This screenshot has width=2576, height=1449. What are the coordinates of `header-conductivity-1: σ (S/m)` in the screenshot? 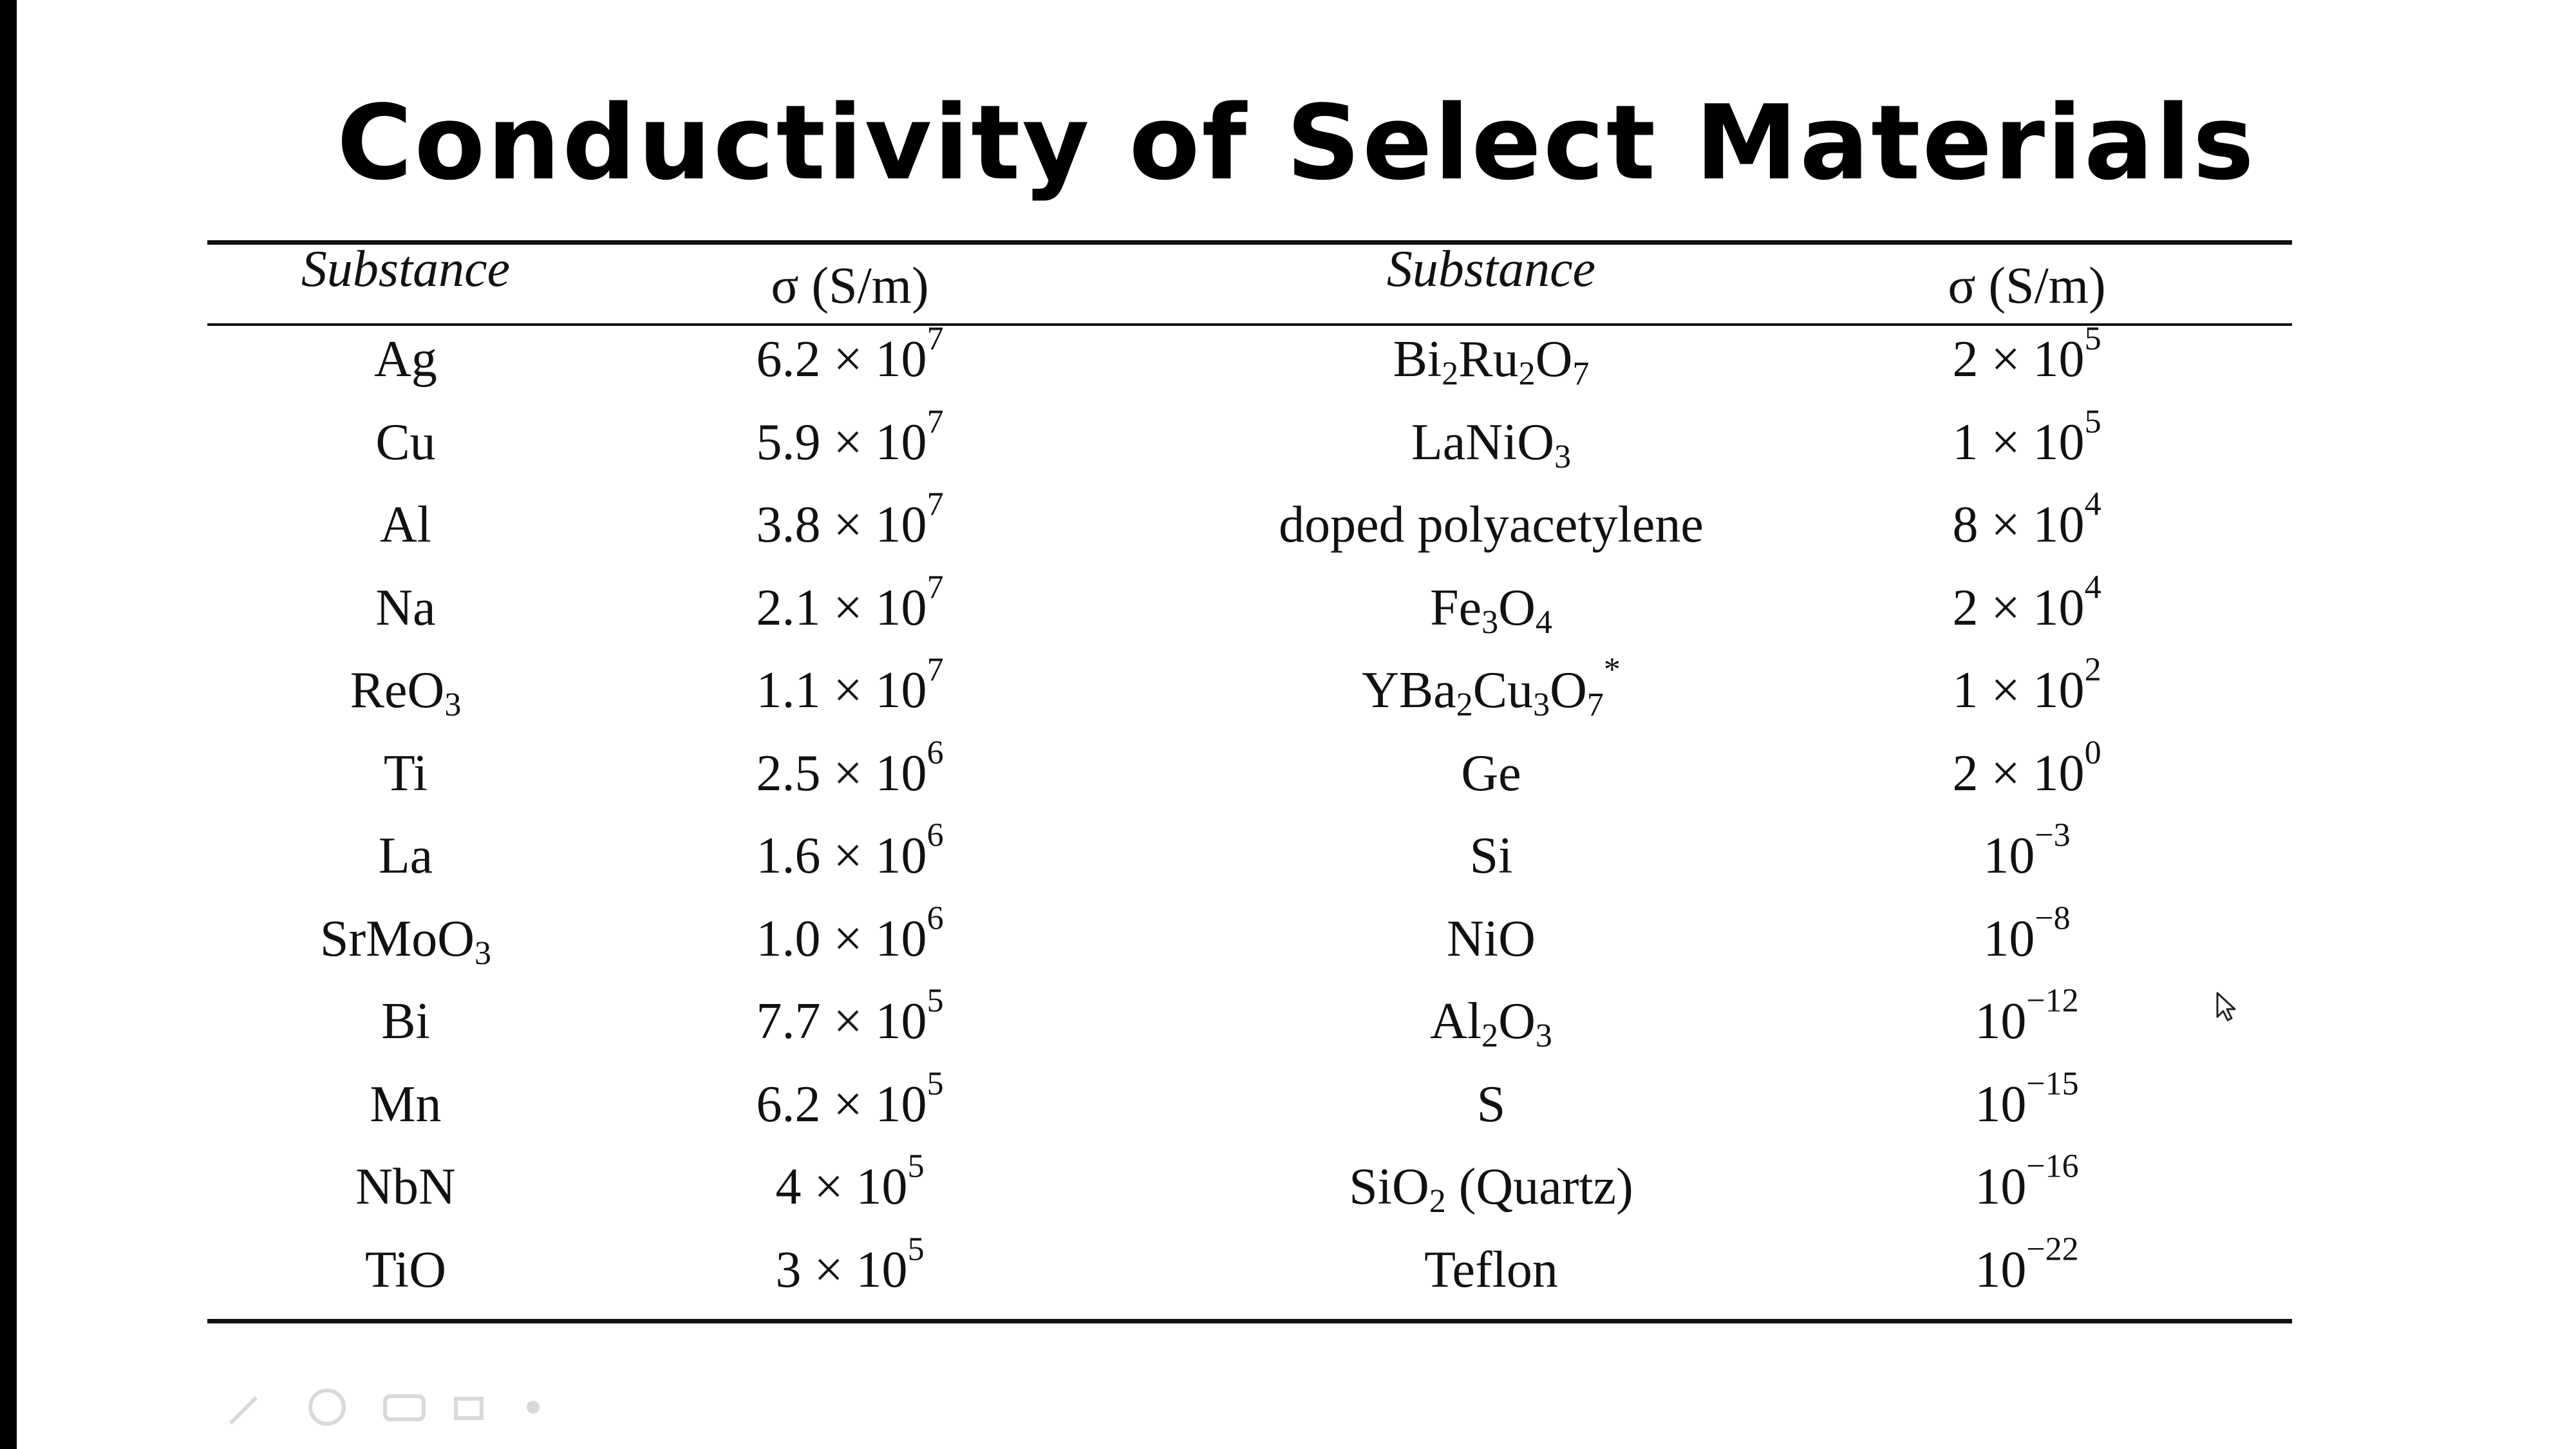 It's located at (850, 286).